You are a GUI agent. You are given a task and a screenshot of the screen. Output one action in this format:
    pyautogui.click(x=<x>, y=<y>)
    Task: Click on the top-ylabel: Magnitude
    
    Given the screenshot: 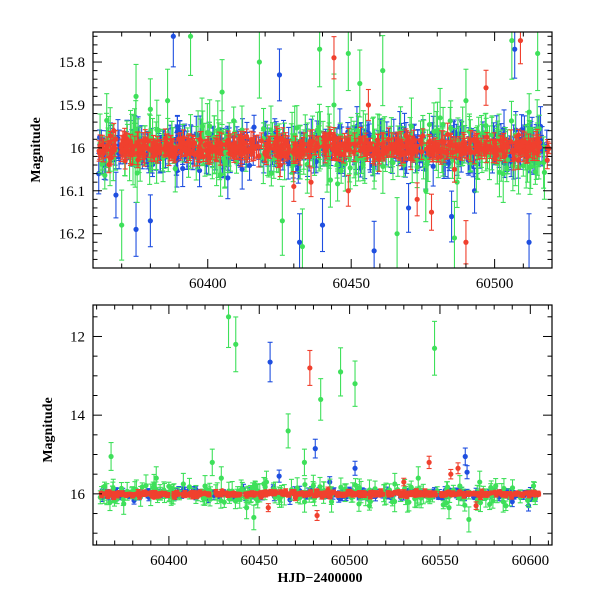 What is the action you would take?
    pyautogui.click(x=36, y=149)
    